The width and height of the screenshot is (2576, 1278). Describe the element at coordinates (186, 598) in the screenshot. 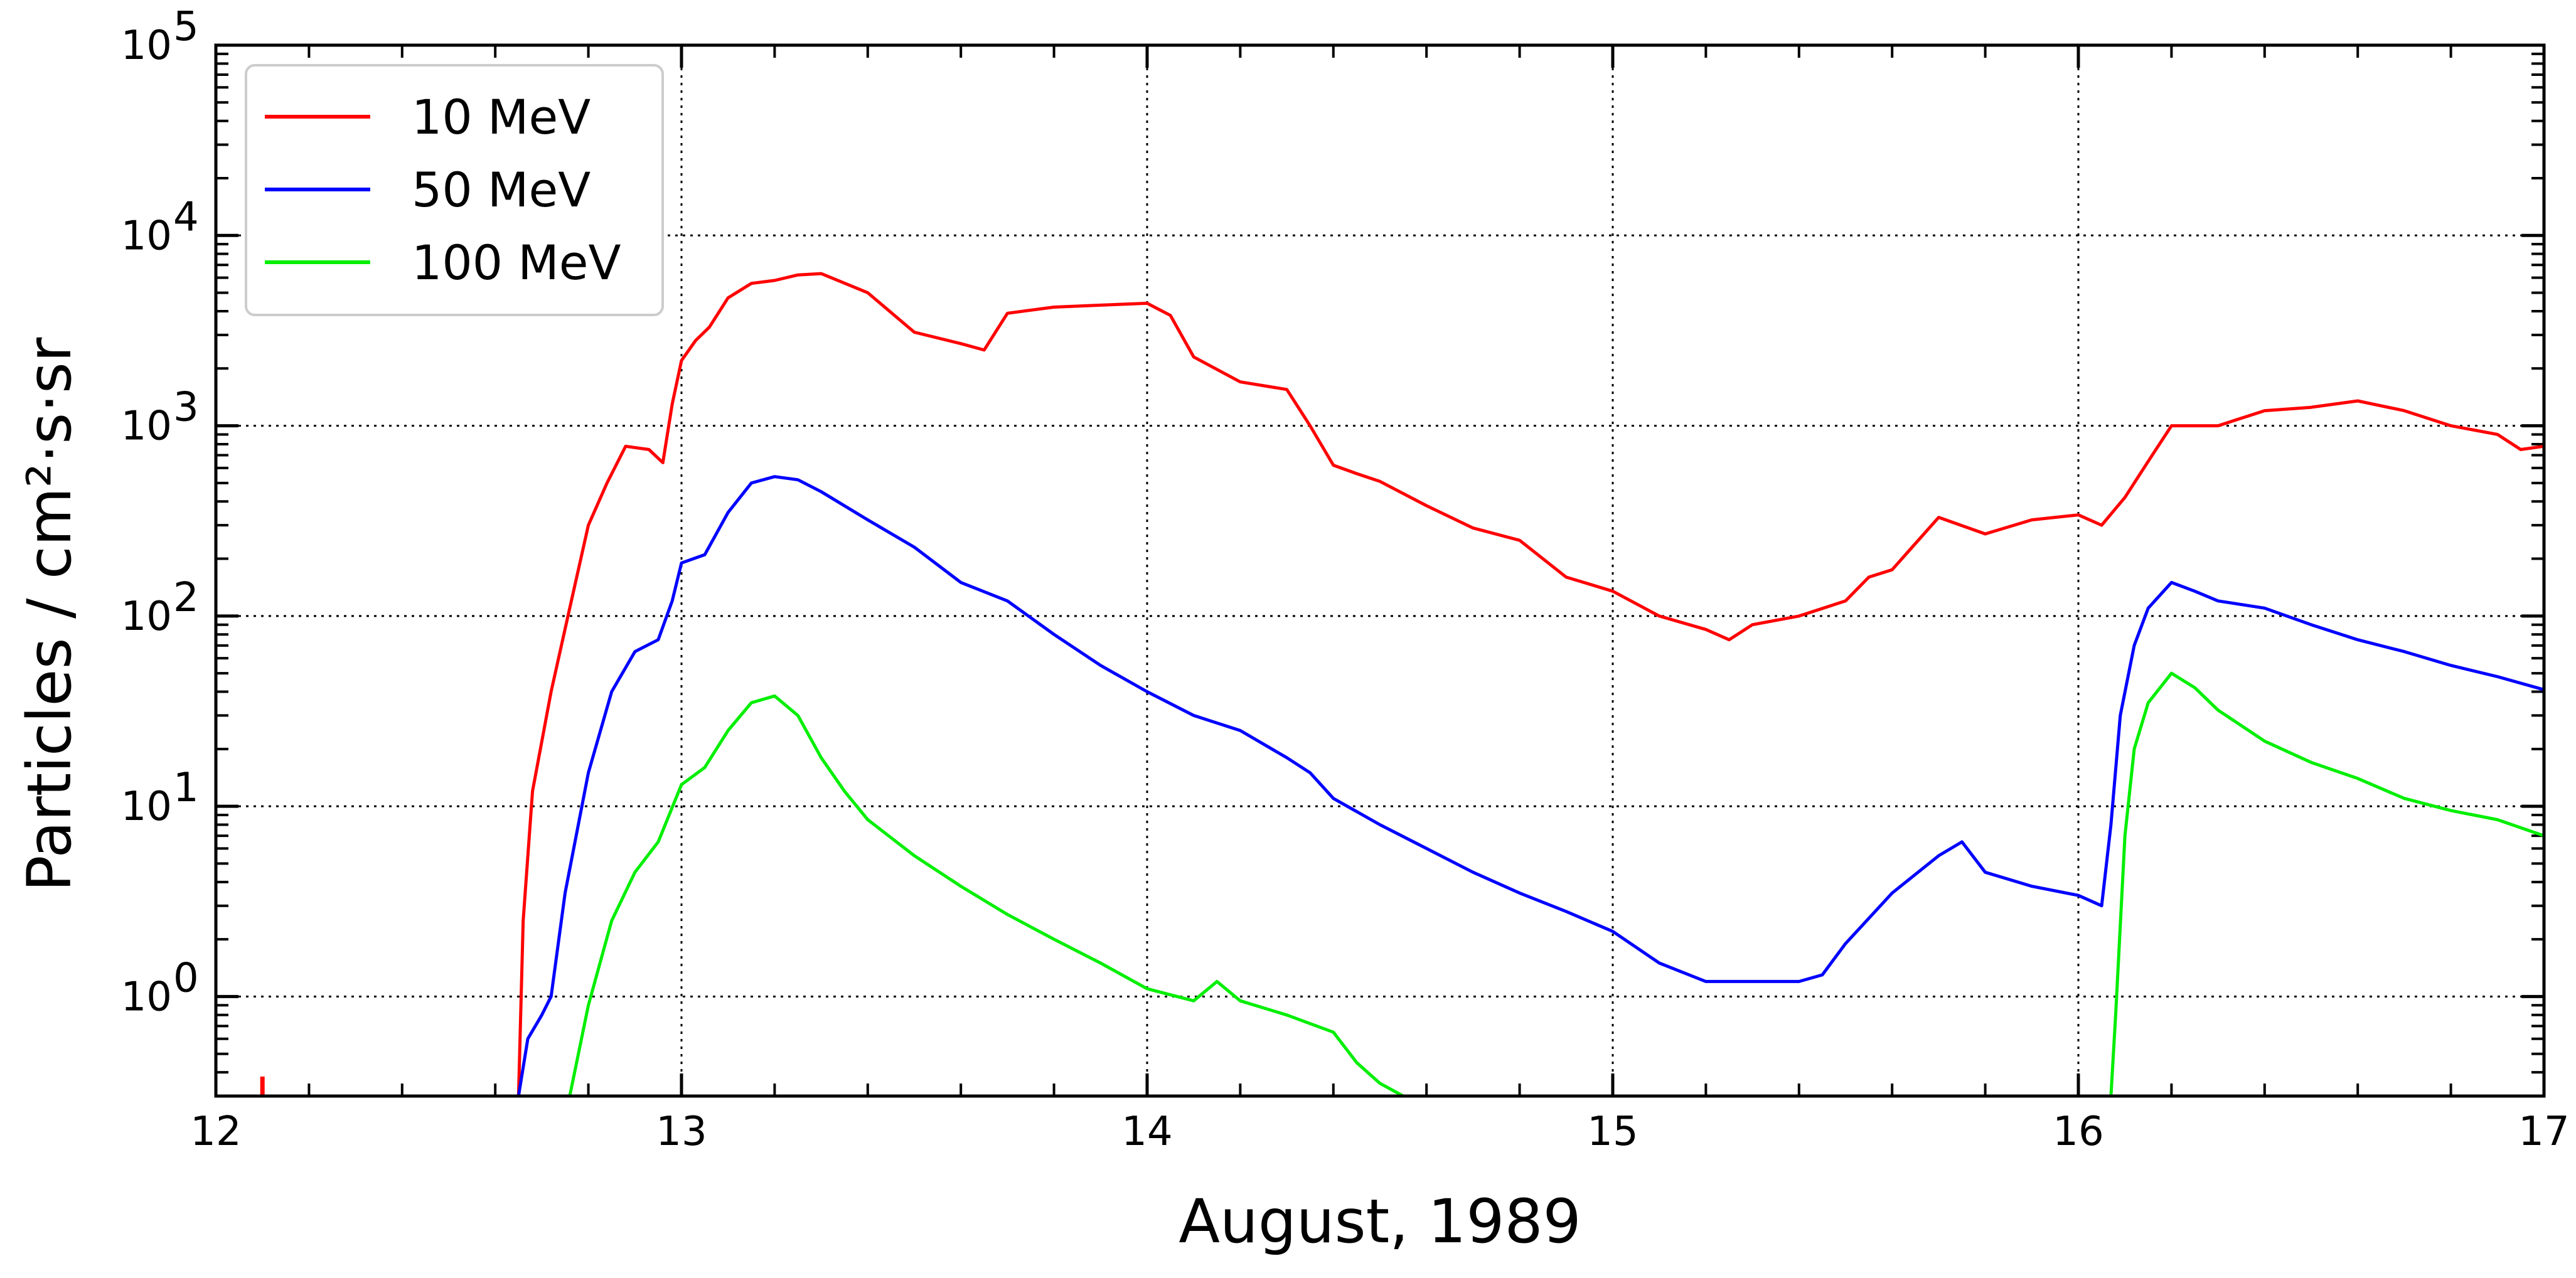

I see `y-tick-exponent: 2` at that location.